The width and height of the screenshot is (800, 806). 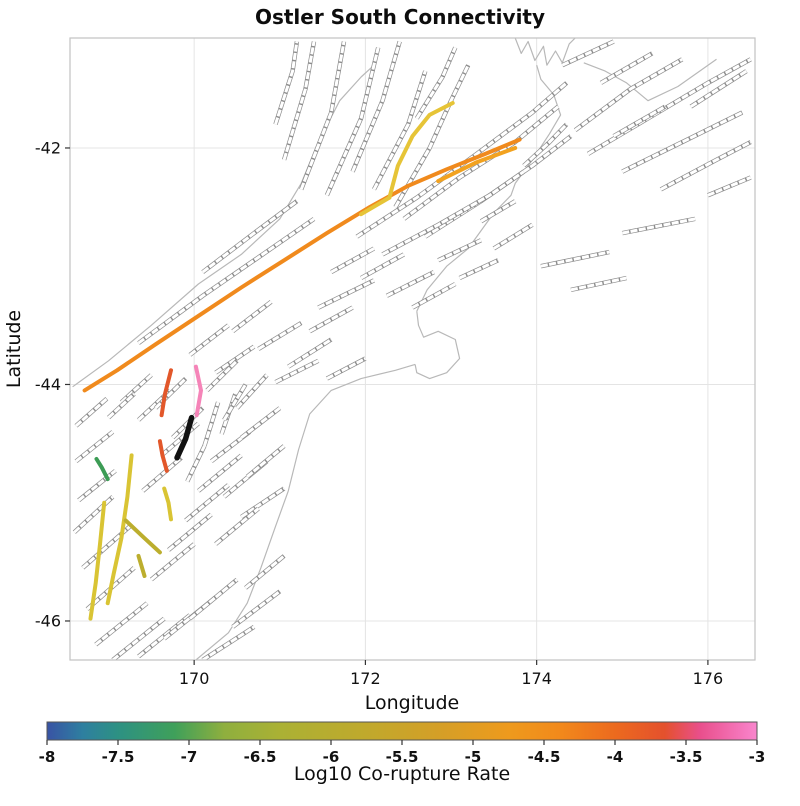 What do you see at coordinates (14, 349) in the screenshot?
I see `y-axis-label: Latitude` at bounding box center [14, 349].